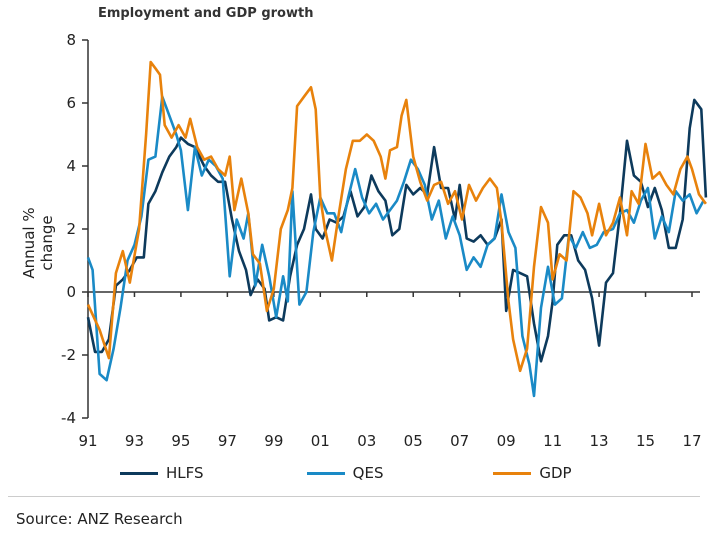 This screenshot has height=534, width=708. Describe the element at coordinates (206, 13) in the screenshot. I see `chart-title: Employment and GDP growth` at that location.